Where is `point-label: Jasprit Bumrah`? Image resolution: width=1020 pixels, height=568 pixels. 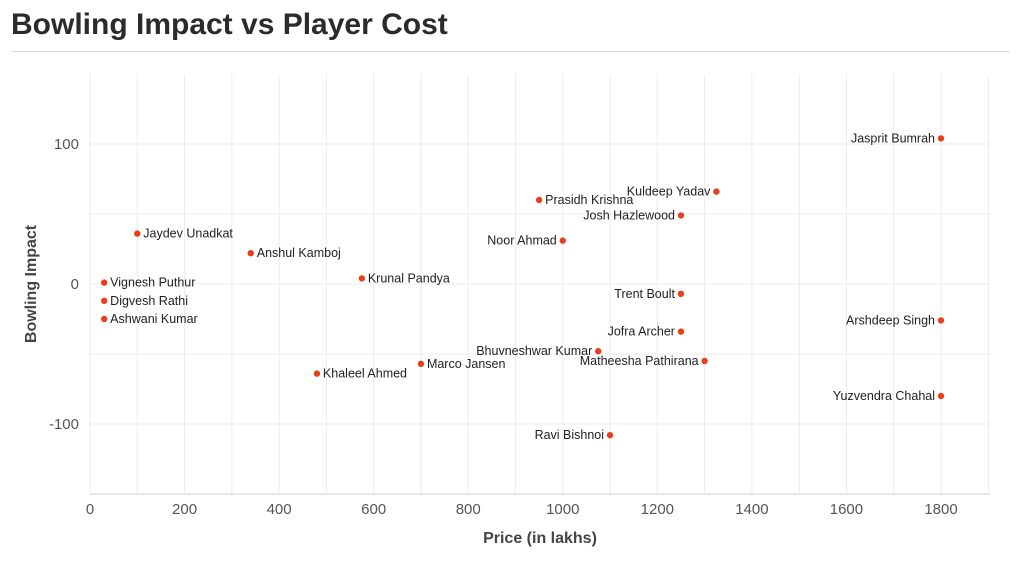
point-label: Jasprit Bumrah is located at coordinates (893, 138).